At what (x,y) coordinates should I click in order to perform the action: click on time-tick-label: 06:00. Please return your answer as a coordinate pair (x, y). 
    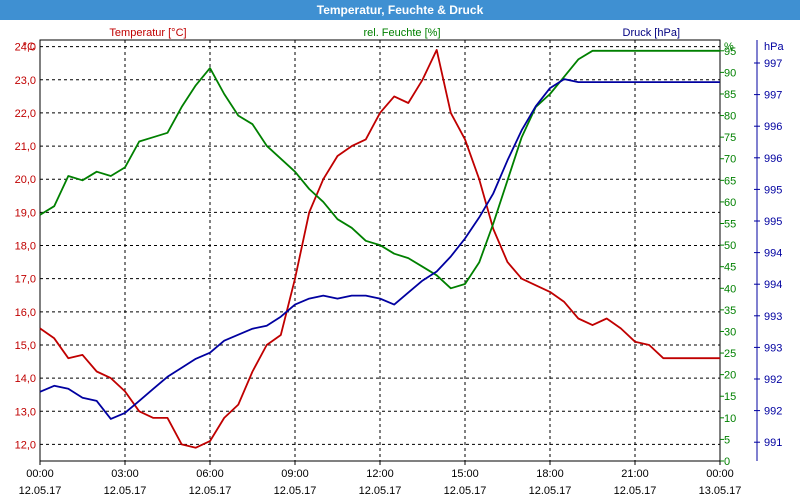
    Looking at the image, I should click on (210, 474).